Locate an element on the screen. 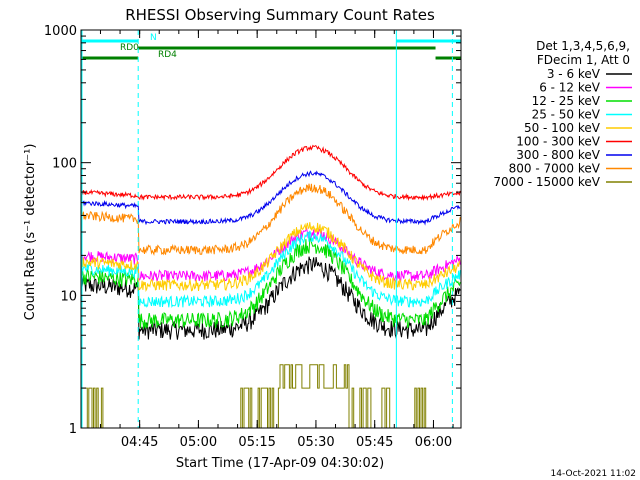 The image size is (640, 480). x-tick-label-4: 05:45 is located at coordinates (374, 442).